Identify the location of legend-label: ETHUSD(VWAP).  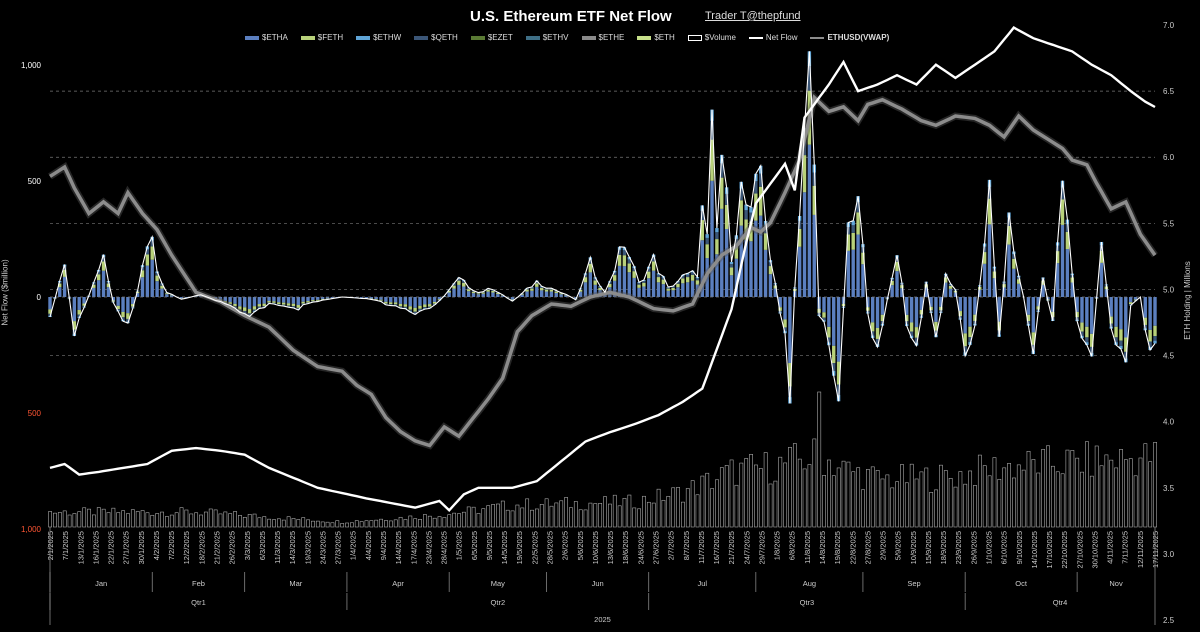
(858, 37).